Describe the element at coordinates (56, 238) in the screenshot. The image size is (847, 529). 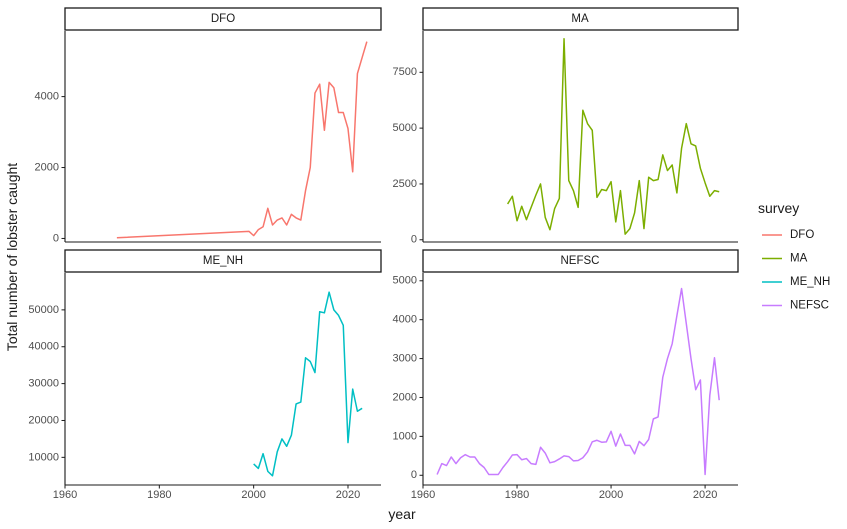
I see `y-tick-label-dfo: 0` at that location.